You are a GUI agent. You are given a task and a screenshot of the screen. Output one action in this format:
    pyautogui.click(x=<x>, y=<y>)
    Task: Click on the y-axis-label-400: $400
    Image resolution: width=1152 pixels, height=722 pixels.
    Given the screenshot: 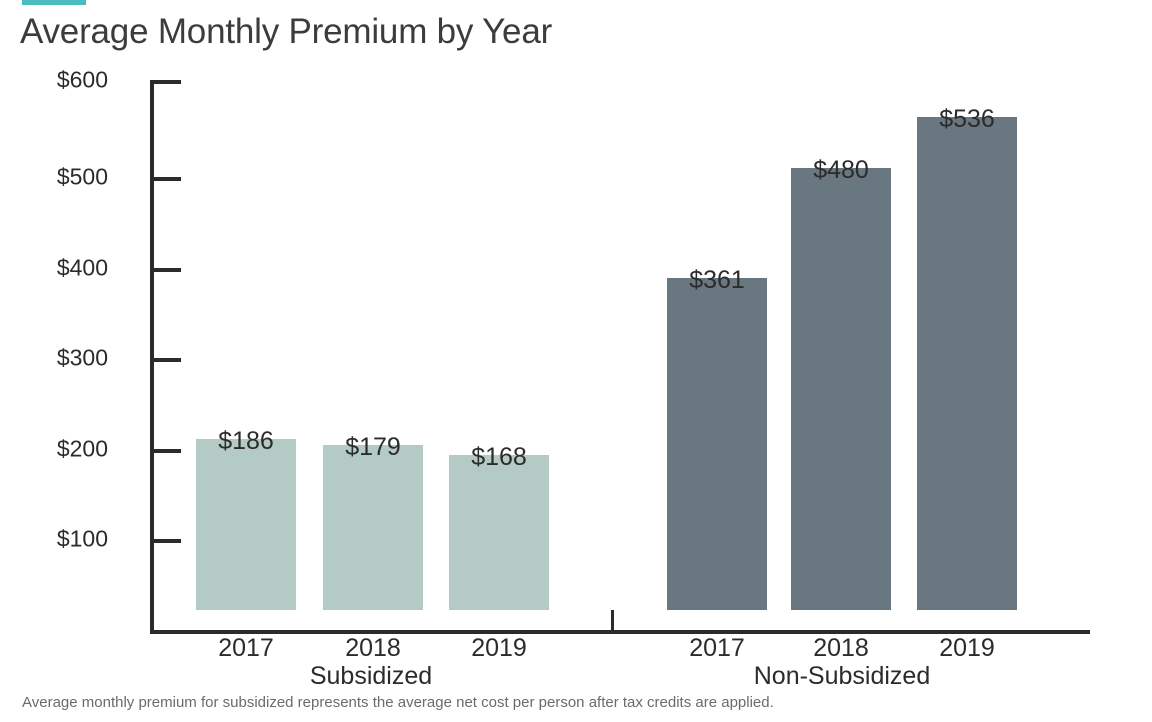 What is the action you would take?
    pyautogui.click(x=82, y=267)
    